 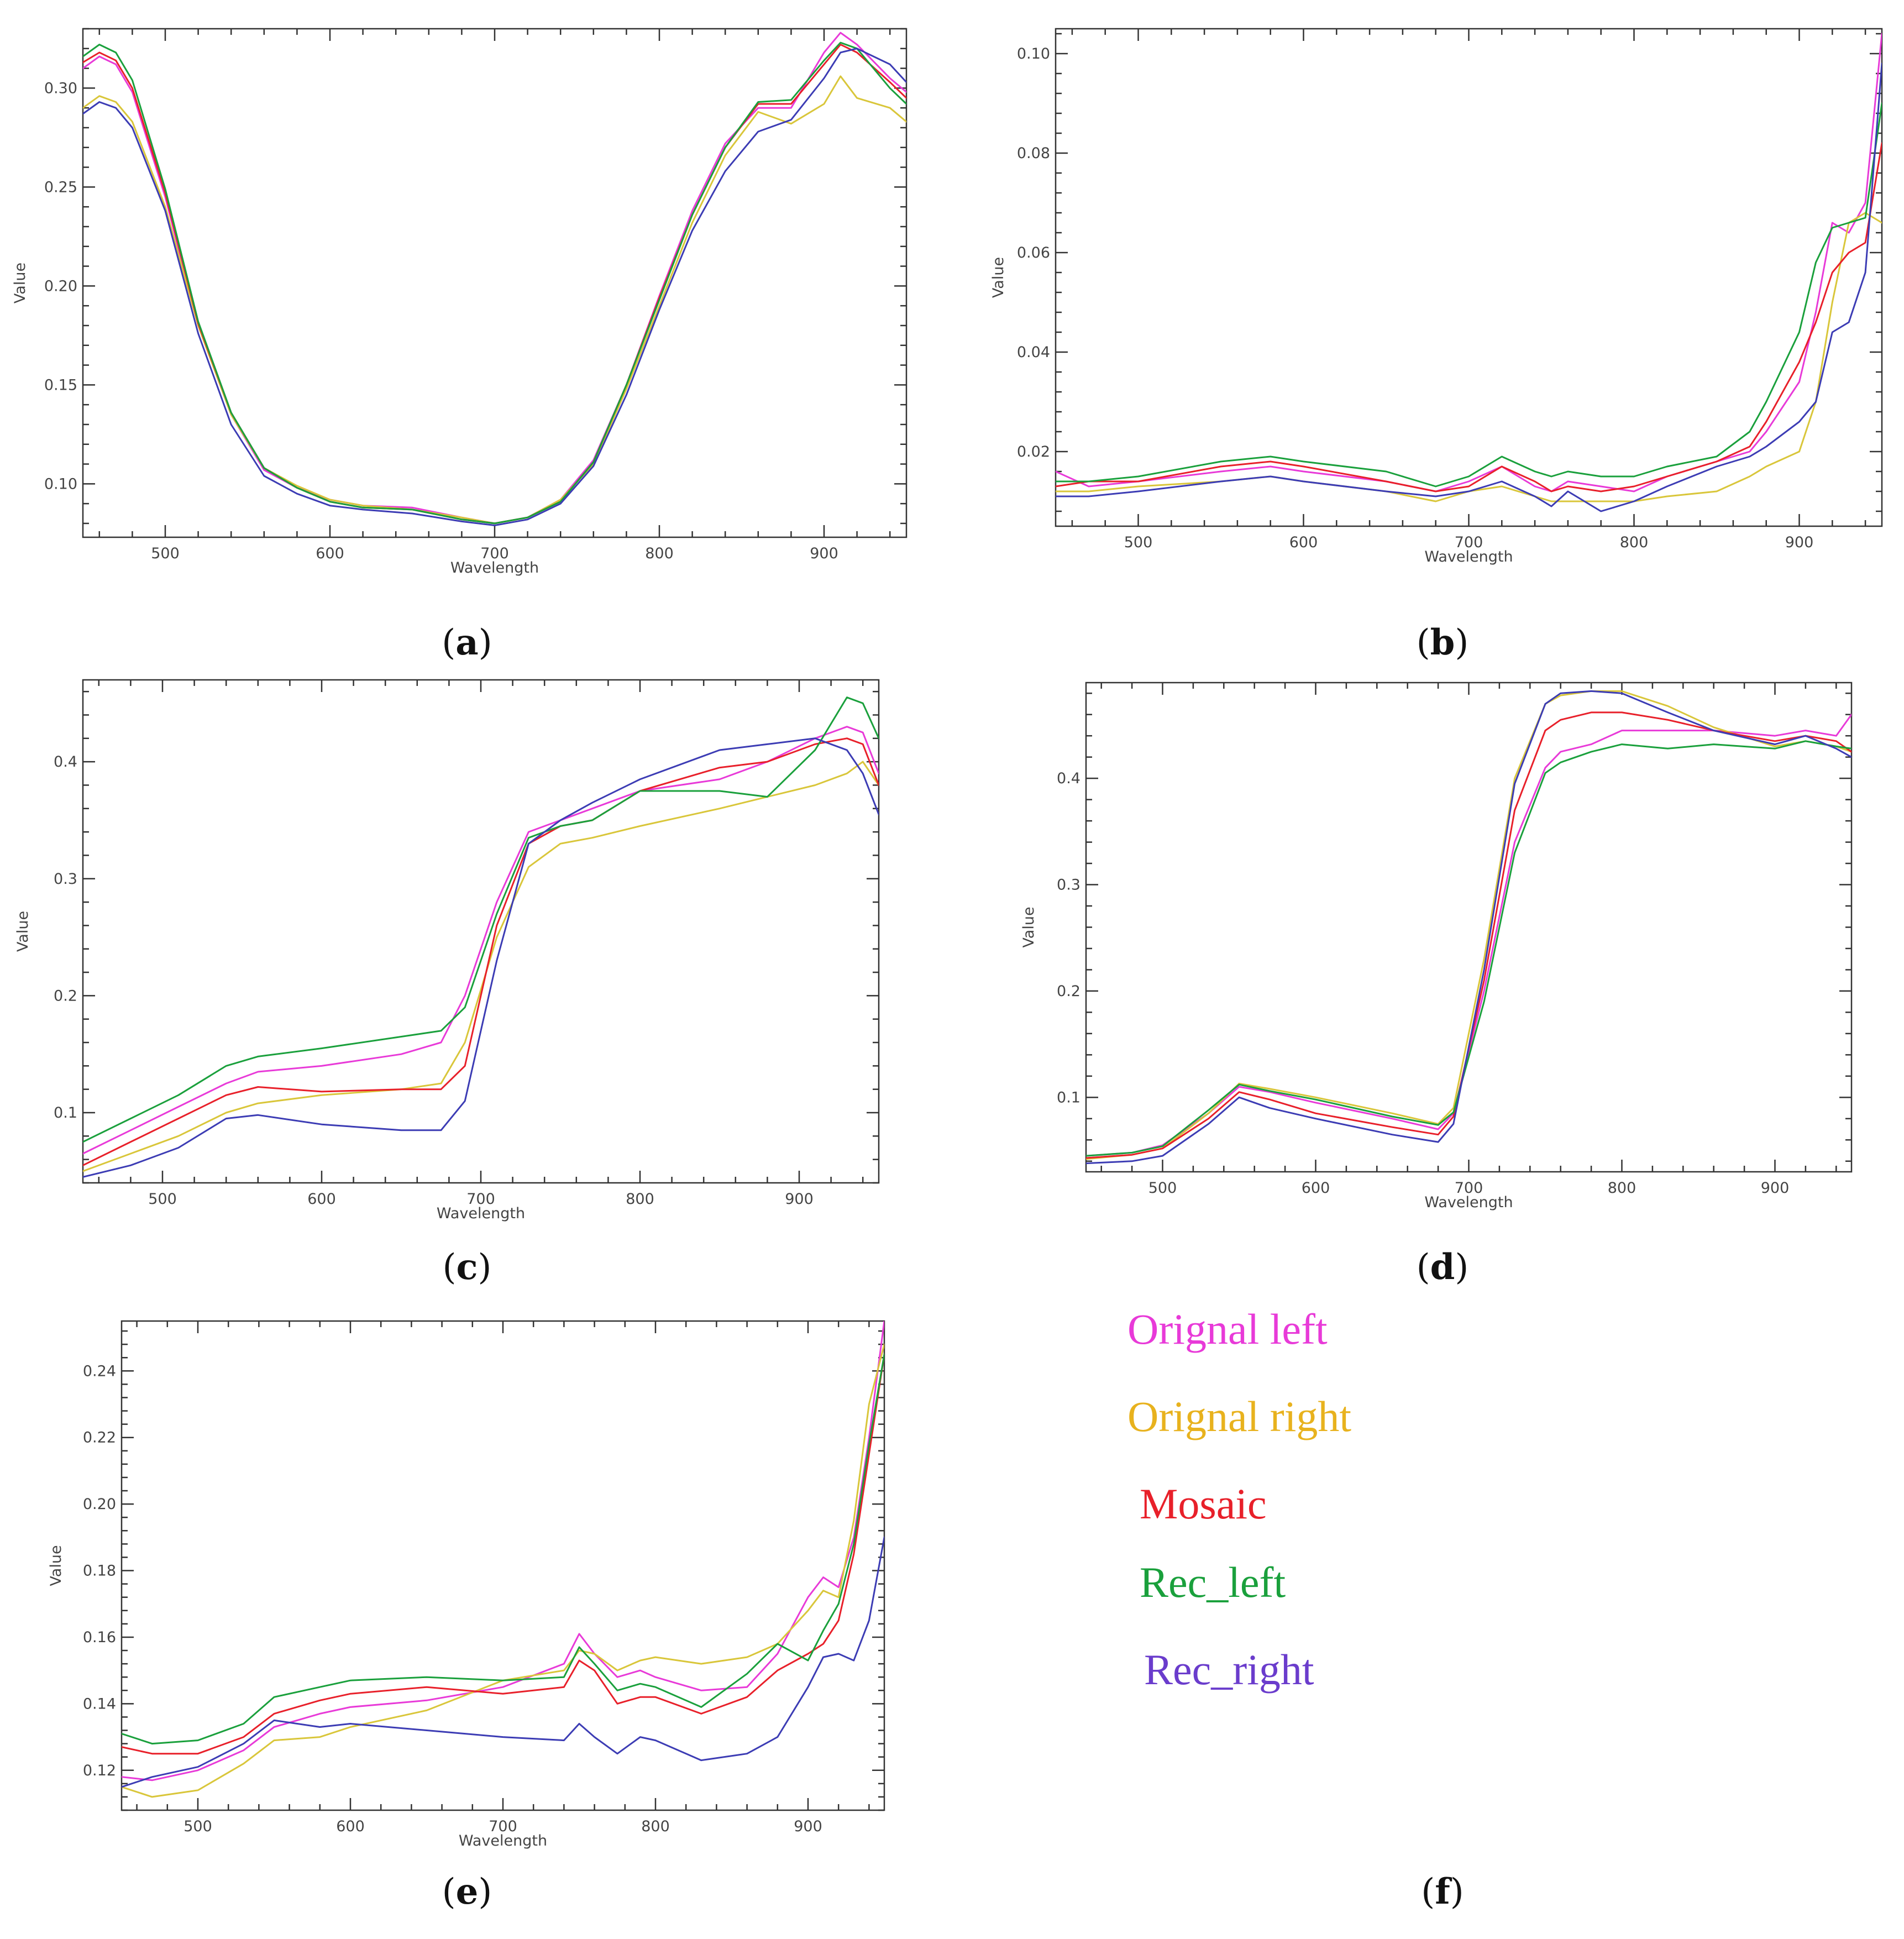 What do you see at coordinates (198, 1827) in the screenshot?
I see `chart-e-xtick-label: 500` at bounding box center [198, 1827].